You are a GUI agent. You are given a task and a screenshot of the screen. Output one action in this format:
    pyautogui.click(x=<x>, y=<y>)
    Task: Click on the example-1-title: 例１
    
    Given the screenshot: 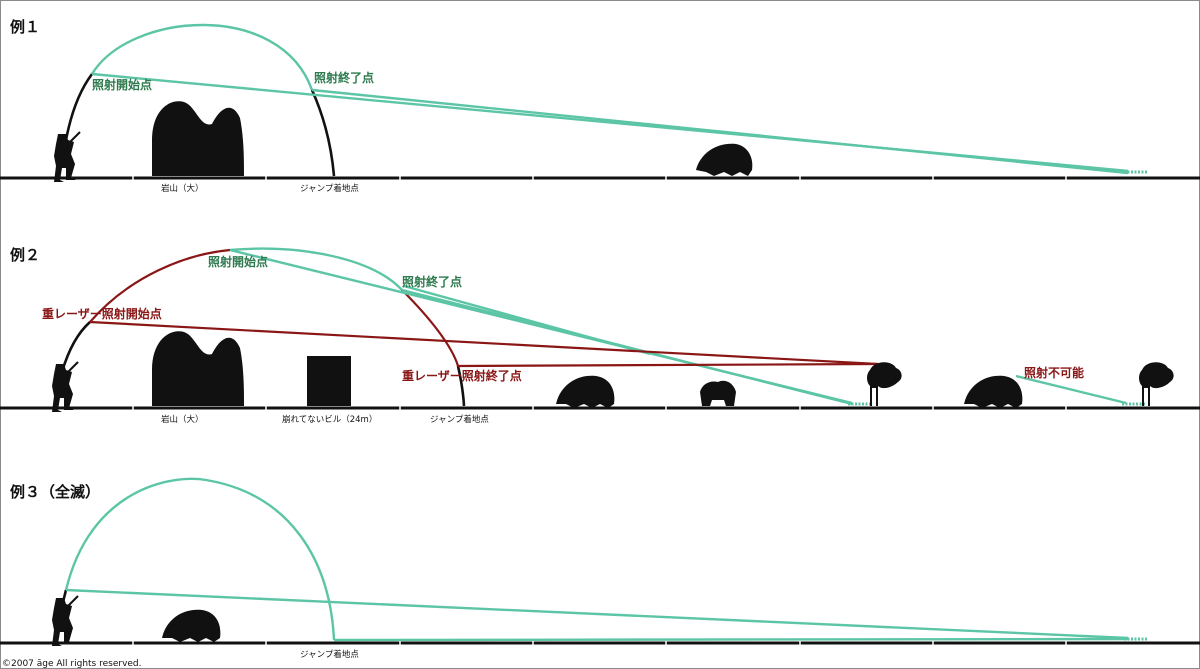 What is the action you would take?
    pyautogui.click(x=25, y=27)
    